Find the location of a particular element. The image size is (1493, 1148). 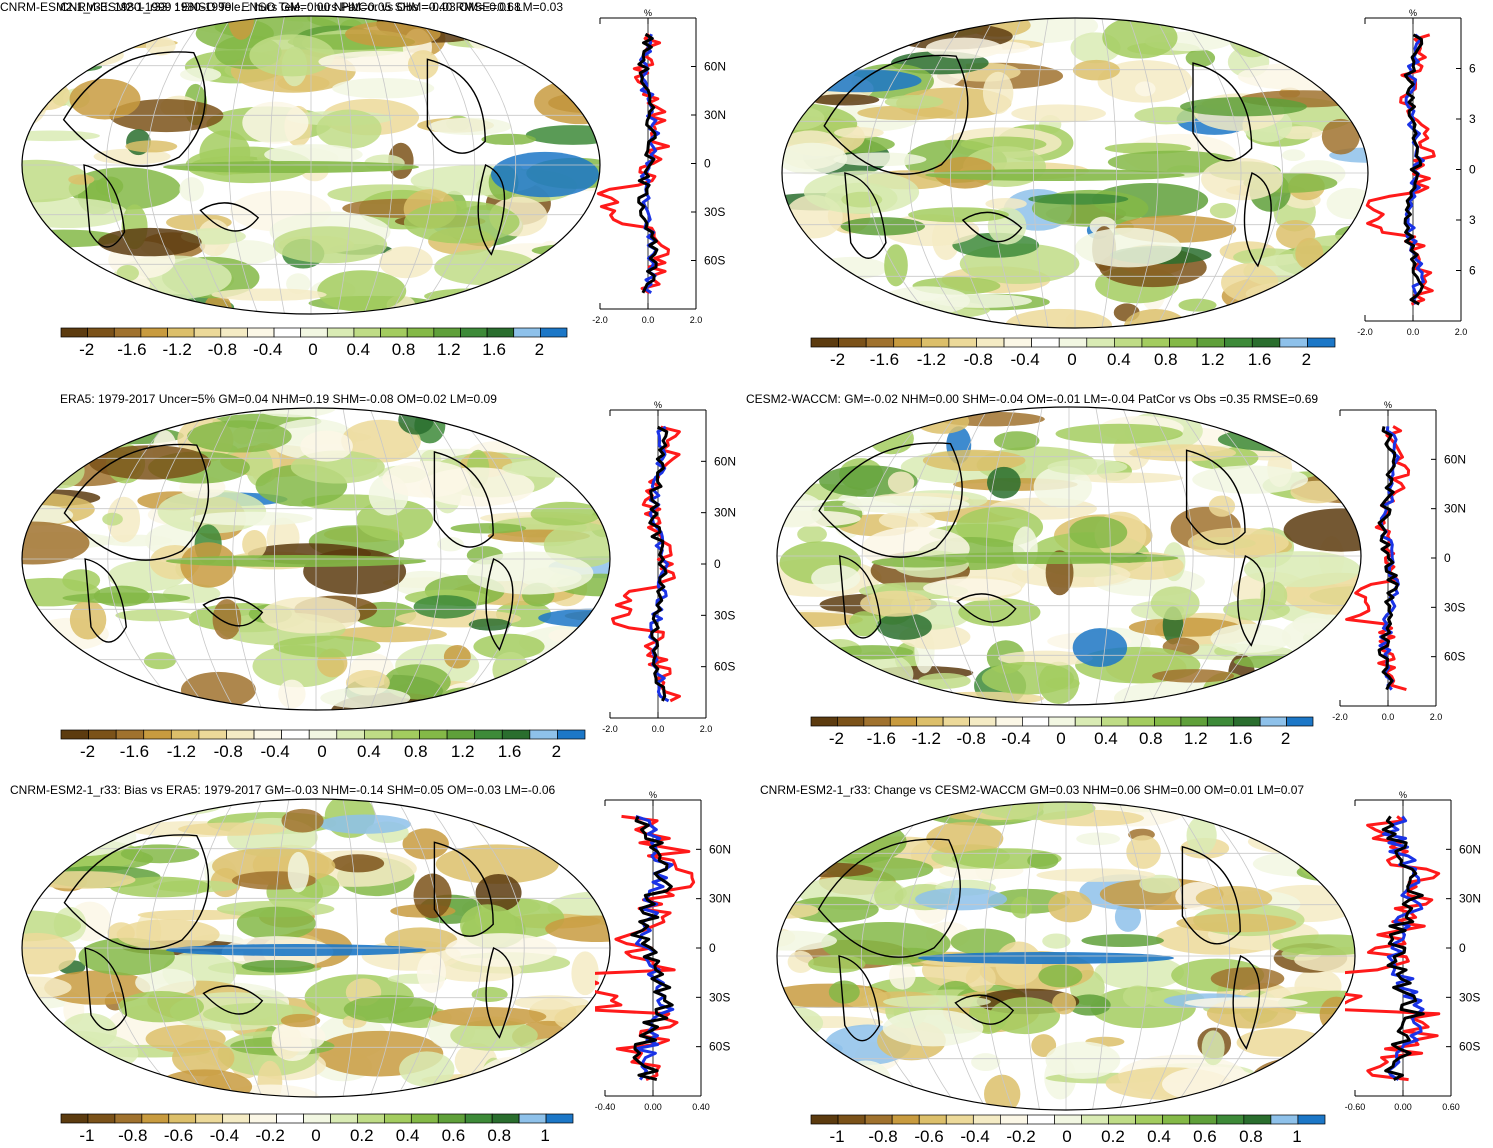

colorbar is located at coordinates (1068, 1119).